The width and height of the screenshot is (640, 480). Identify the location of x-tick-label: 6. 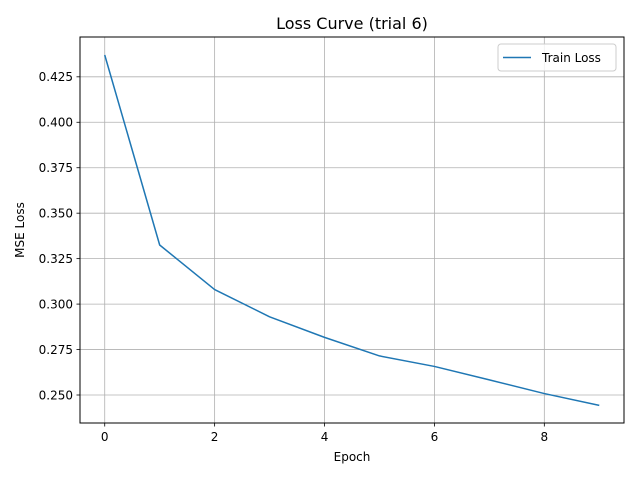
(435, 437).